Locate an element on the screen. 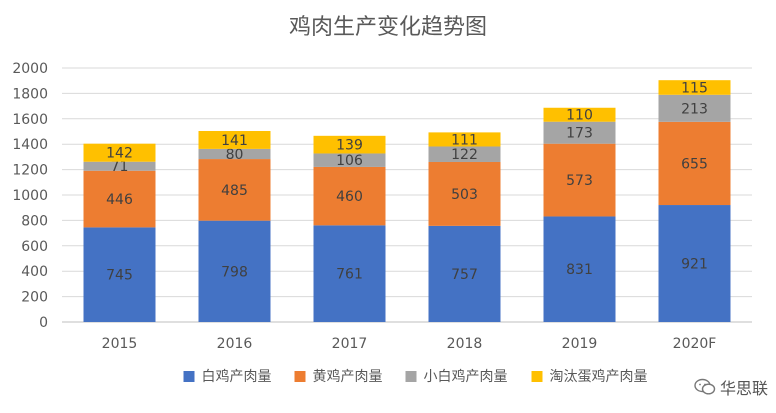 This screenshot has width=776, height=413. legend-item: 小白鸡产肉量 is located at coordinates (456, 376).